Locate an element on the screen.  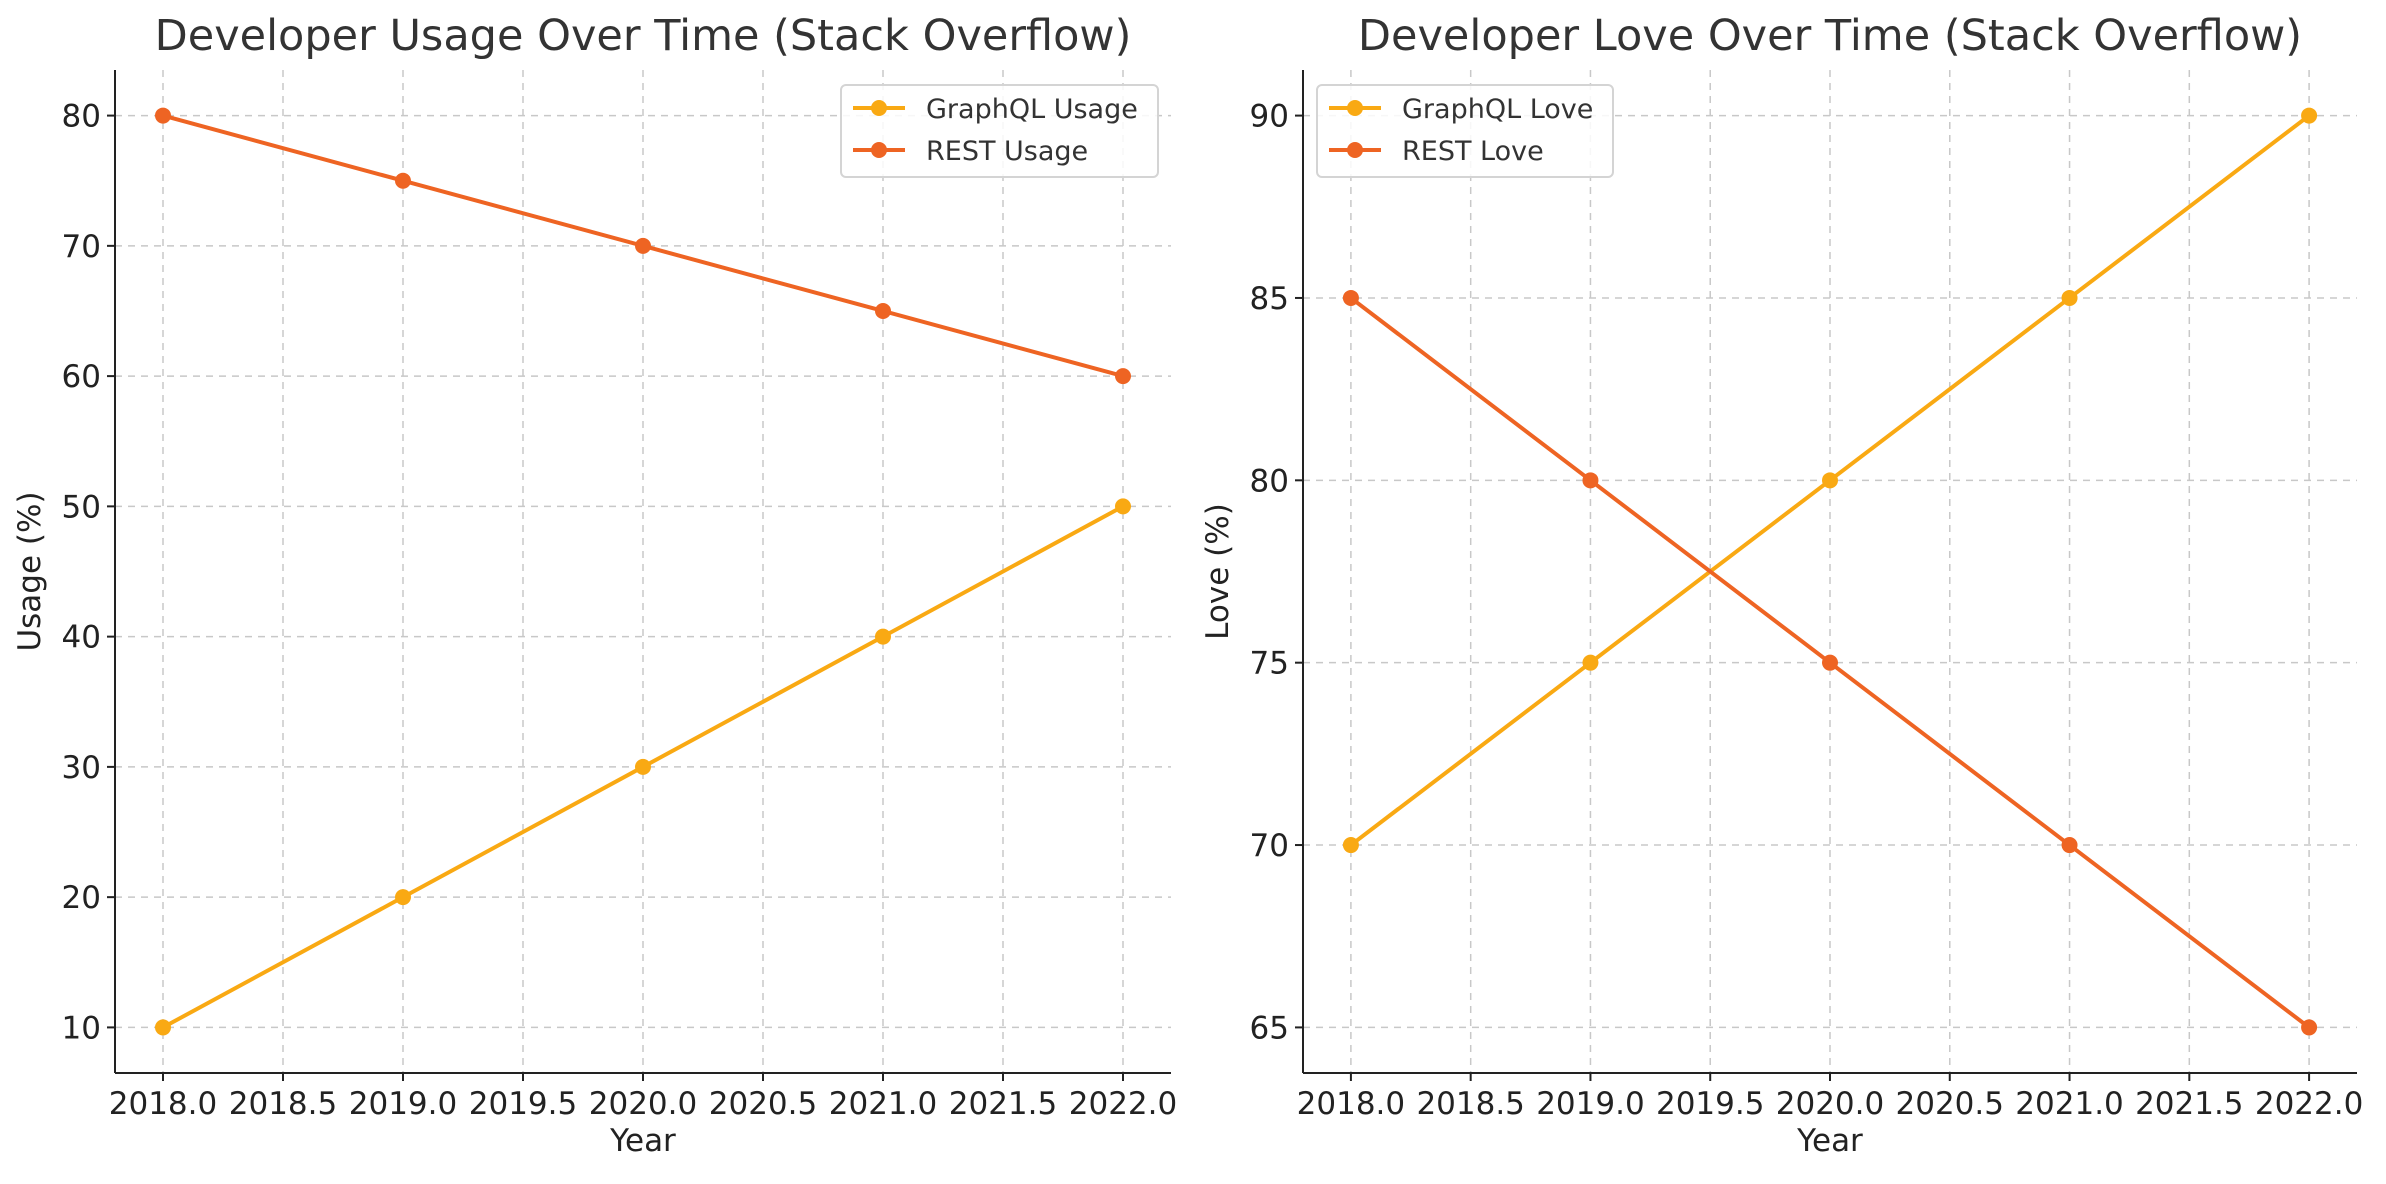
y-tick-label: 40 is located at coordinates (81, 638).